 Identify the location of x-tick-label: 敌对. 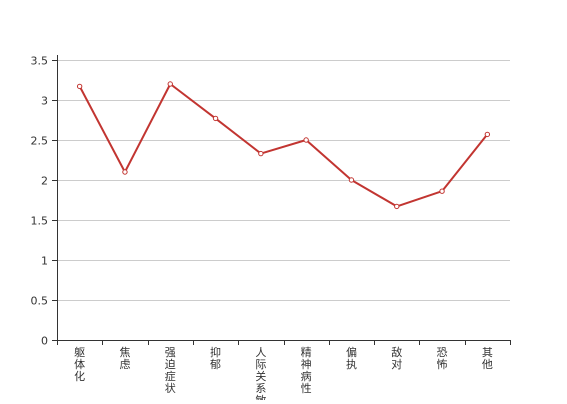
(396, 358).